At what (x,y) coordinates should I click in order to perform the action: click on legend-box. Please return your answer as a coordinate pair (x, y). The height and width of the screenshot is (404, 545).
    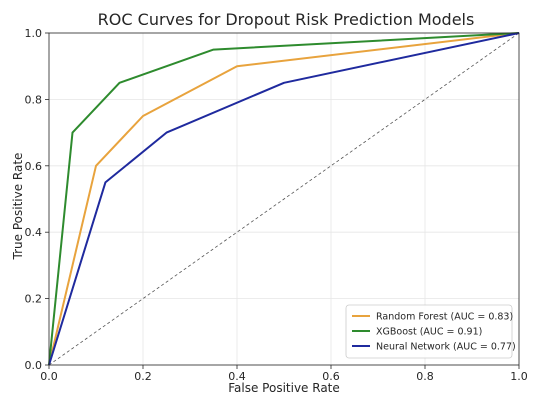
    Looking at the image, I should click on (429, 331).